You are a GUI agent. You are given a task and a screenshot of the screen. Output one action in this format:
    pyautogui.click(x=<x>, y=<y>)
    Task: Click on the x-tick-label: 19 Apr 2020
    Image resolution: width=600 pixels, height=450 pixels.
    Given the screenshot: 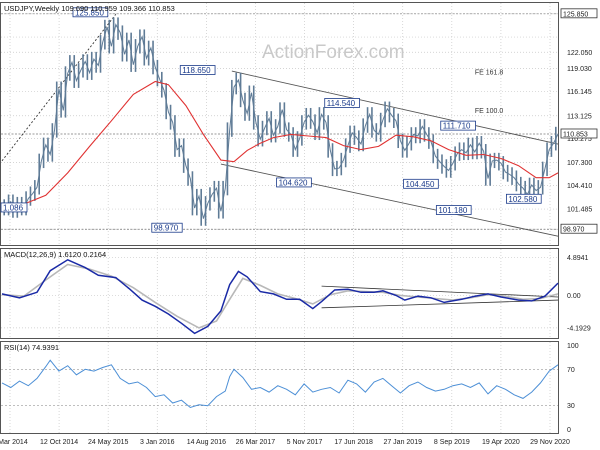 What is the action you would take?
    pyautogui.click(x=501, y=442)
    